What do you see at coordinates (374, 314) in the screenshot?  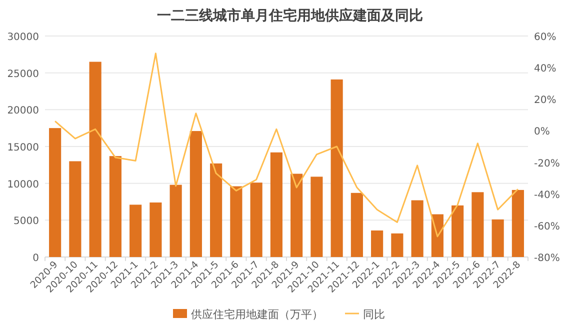 I see `legend-label: 同比` at bounding box center [374, 314].